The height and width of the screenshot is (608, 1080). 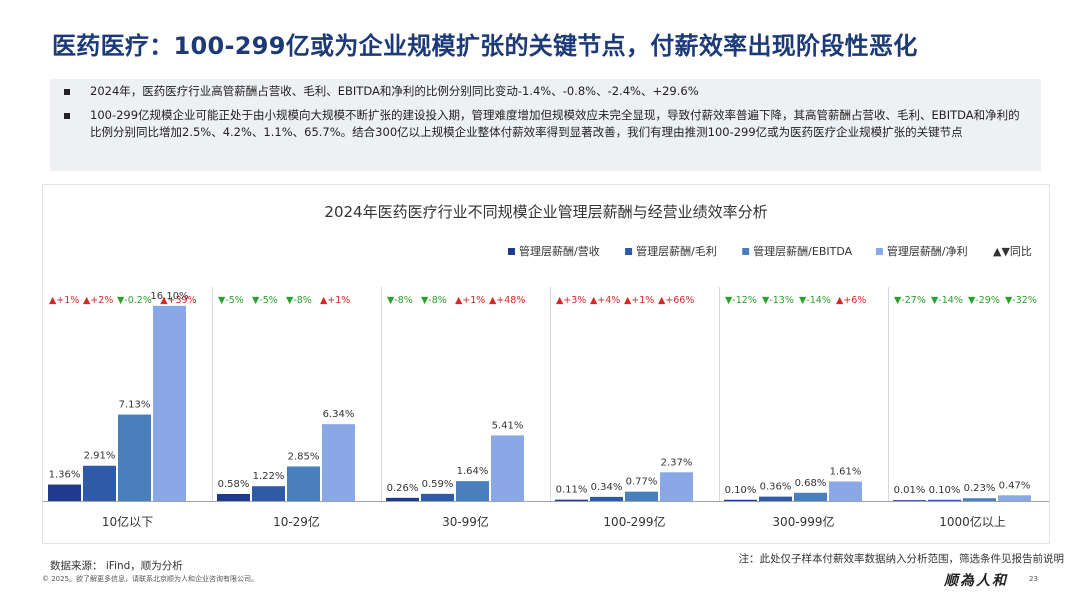 What do you see at coordinates (545, 212) in the screenshot?
I see `chart-title: 2024年医药医疗行业不同规模企业管理层薪酬与经营业绩效率分析` at bounding box center [545, 212].